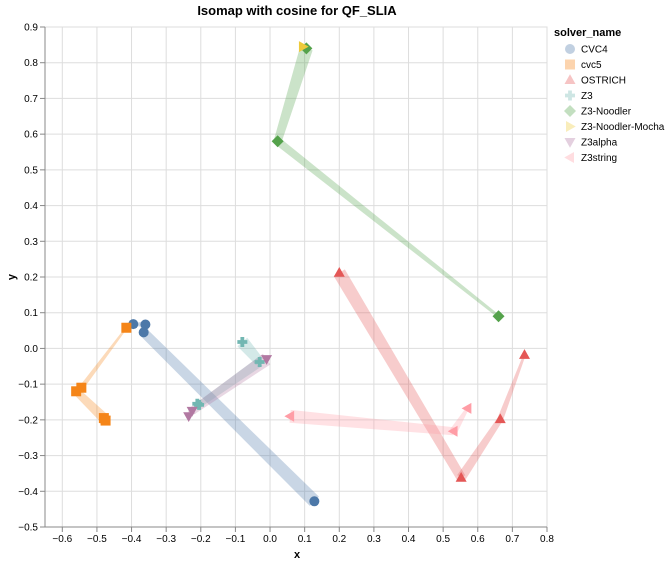  Describe the element at coordinates (297, 555) in the screenshot. I see `x-axis-title: x` at that location.